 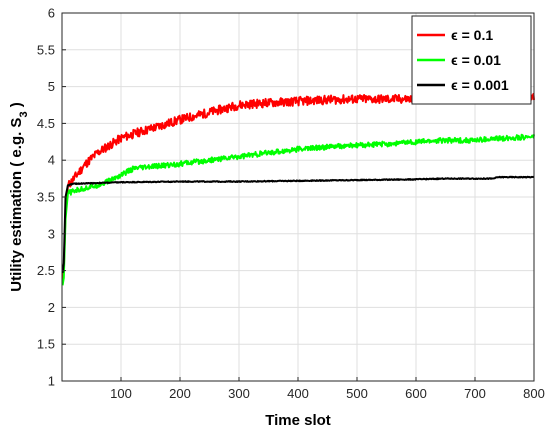 What do you see at coordinates (51, 381) in the screenshot?
I see `y-tick-label: 1` at bounding box center [51, 381].